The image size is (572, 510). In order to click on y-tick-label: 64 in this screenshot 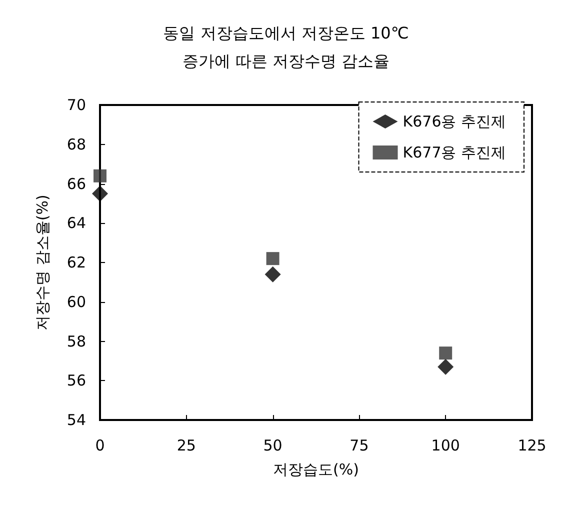, I will do `click(76, 223)`.